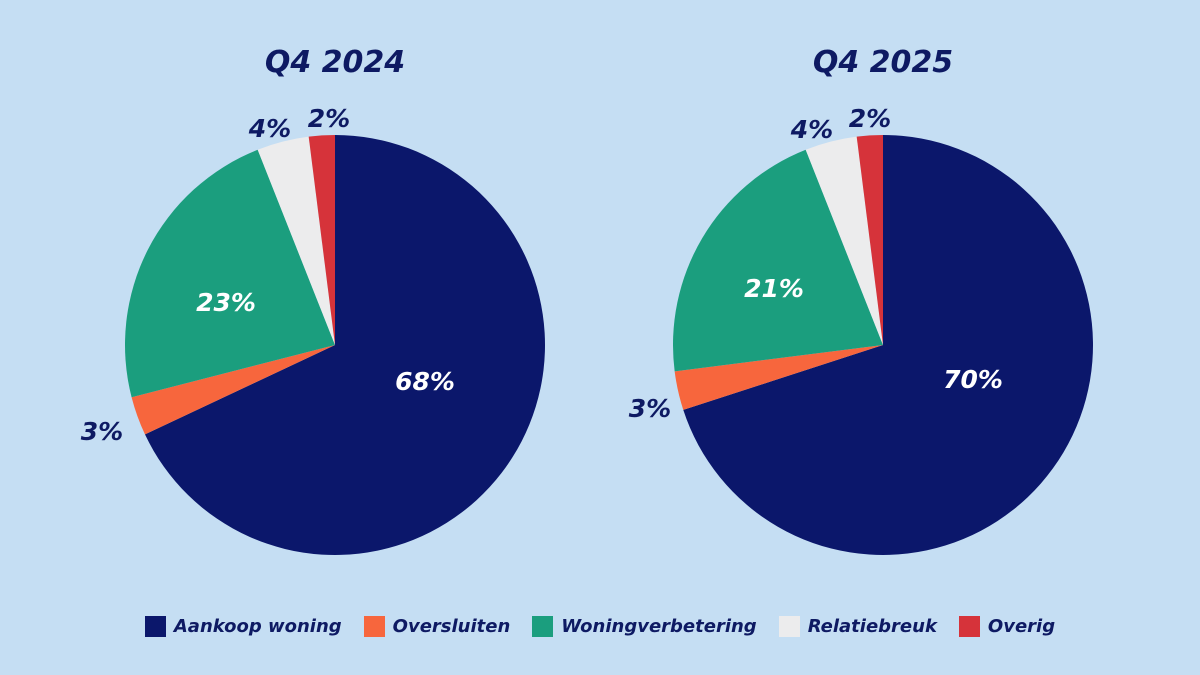 Image resolution: width=1200 pixels, height=675 pixels. Describe the element at coordinates (659, 626) in the screenshot. I see `legend-label-woningverbetering: Woningverbetering` at that location.